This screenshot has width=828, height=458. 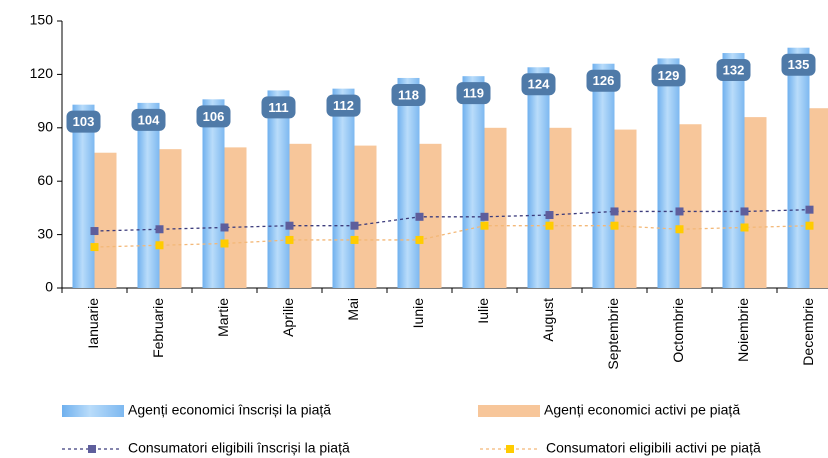 I want to click on x-tick-label: Aprilie, so click(x=288, y=317).